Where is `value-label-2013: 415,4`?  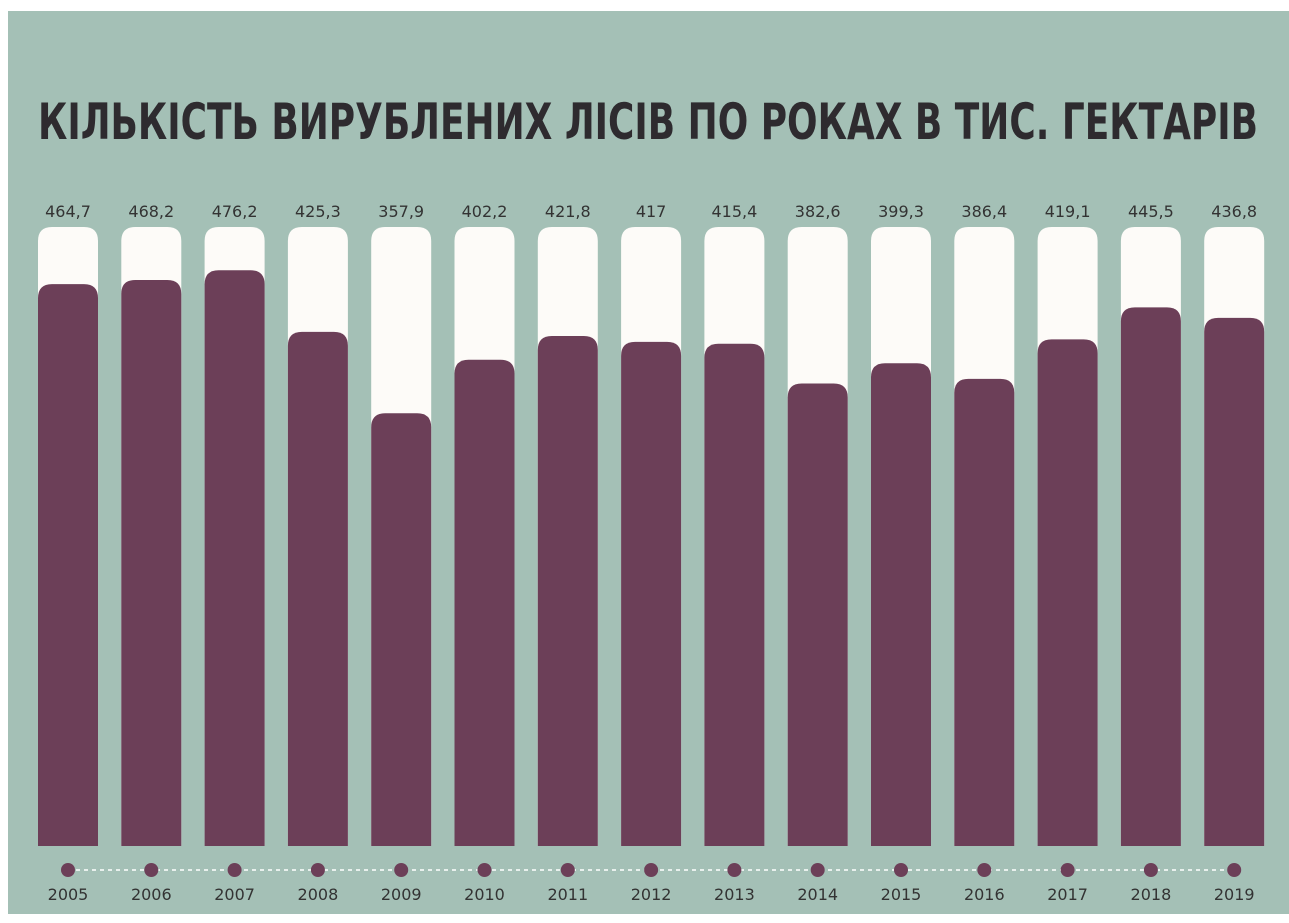 value-label-2013: 415,4 is located at coordinates (734, 211).